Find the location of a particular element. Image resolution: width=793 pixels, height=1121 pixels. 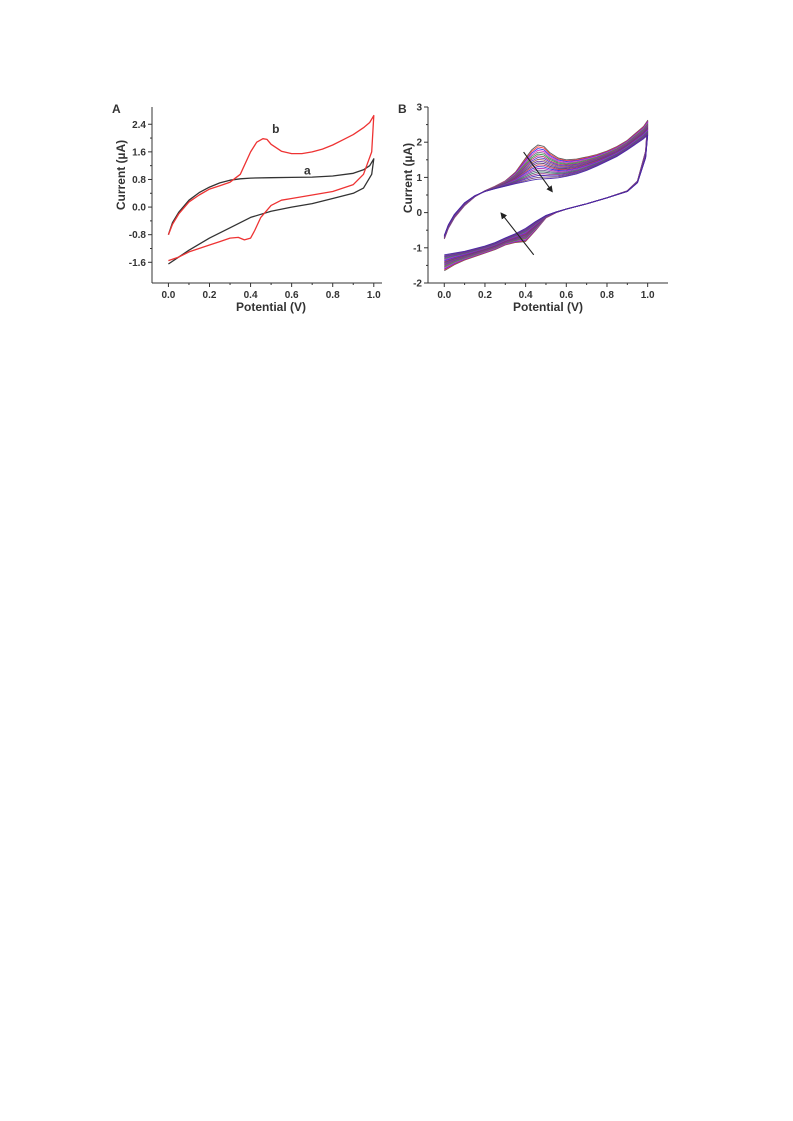

panel-a-label: A is located at coordinates (116, 109).